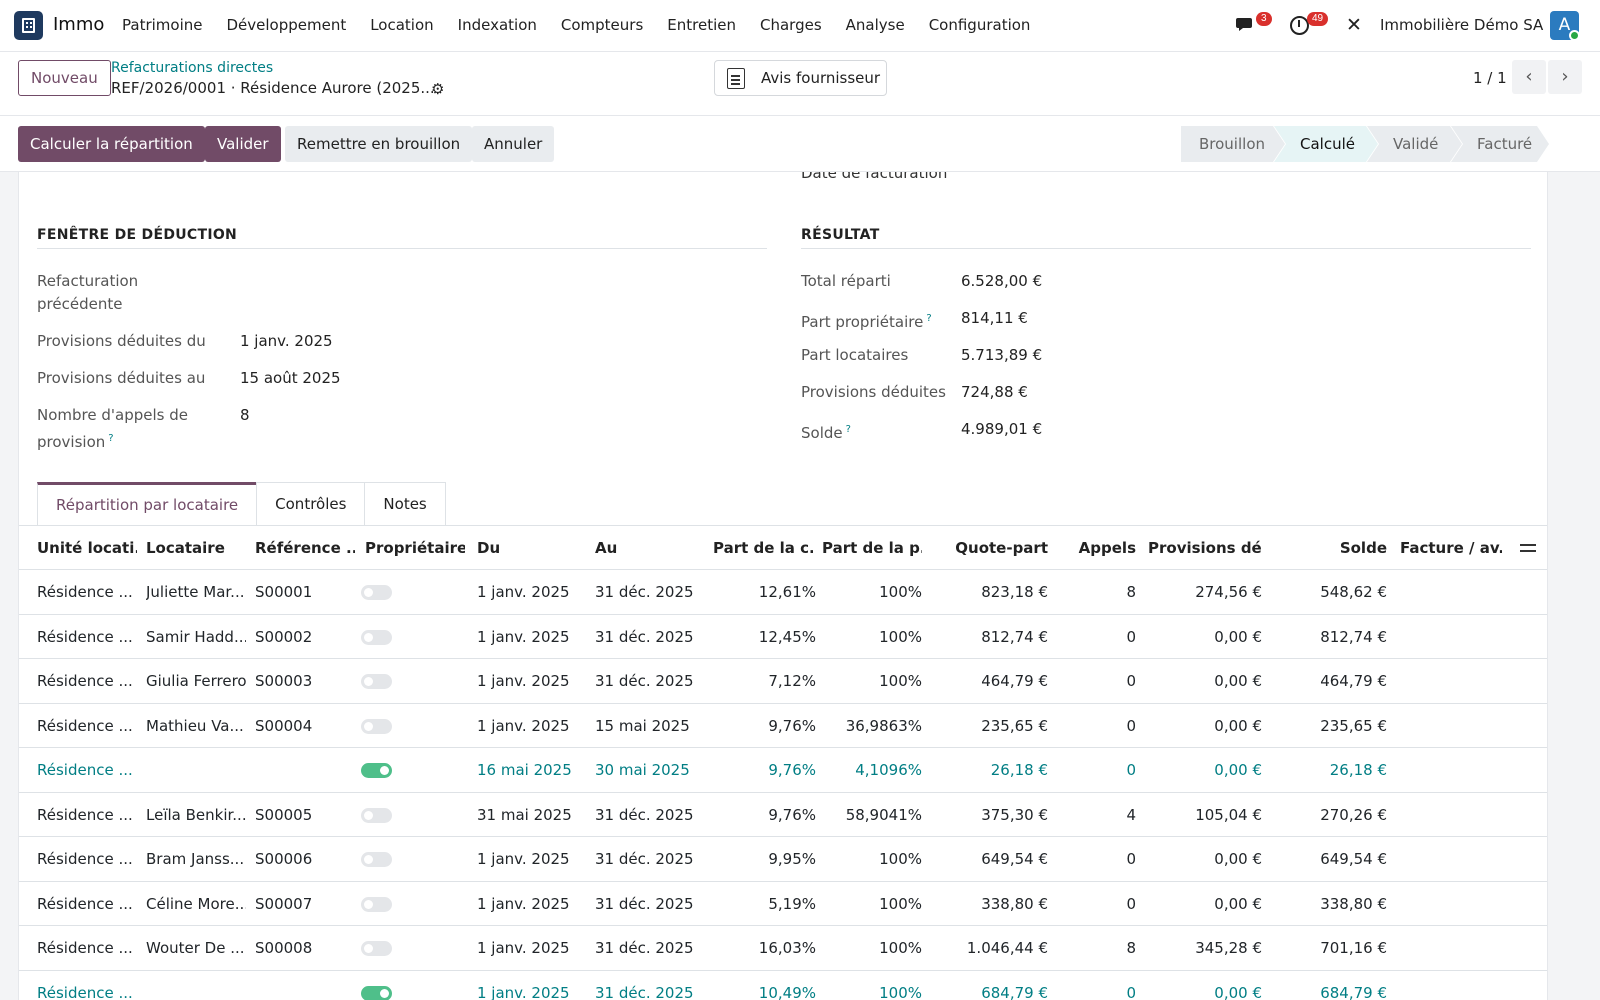 This screenshot has width=1600, height=1000. What do you see at coordinates (379, 144) in the screenshot?
I see `reset-draft-button: Remettre en brouillon` at bounding box center [379, 144].